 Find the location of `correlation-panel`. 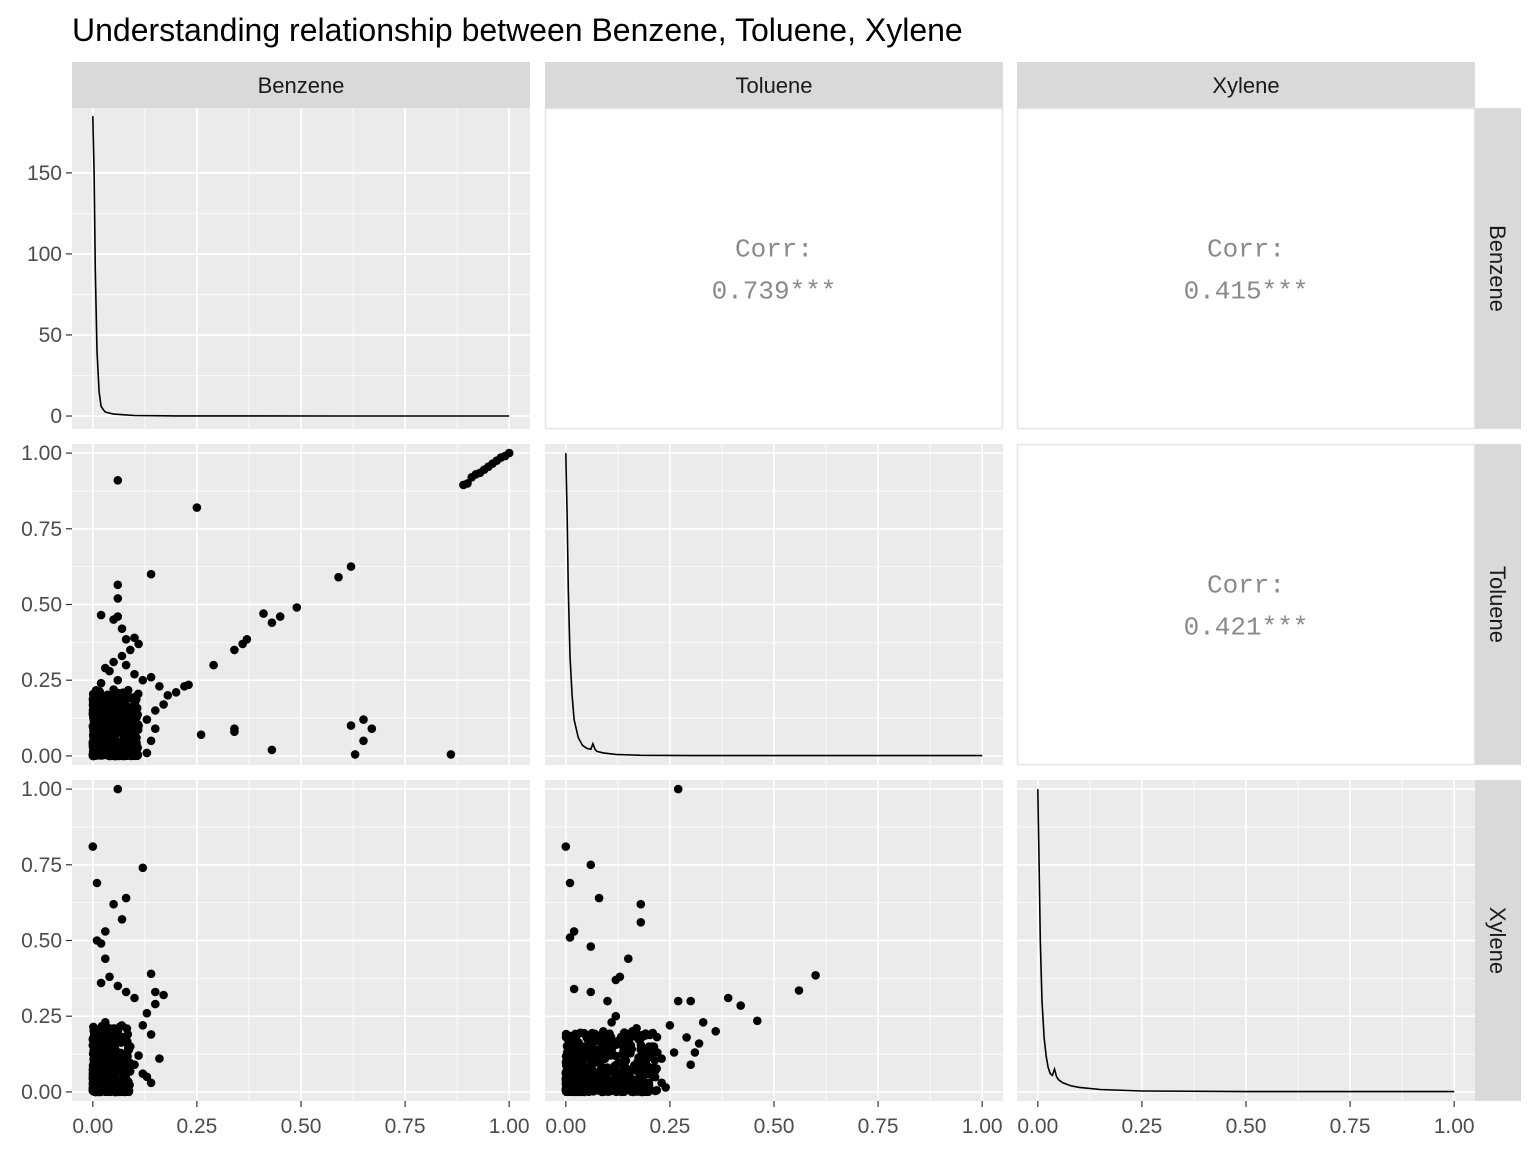

correlation-panel is located at coordinates (1246, 604).